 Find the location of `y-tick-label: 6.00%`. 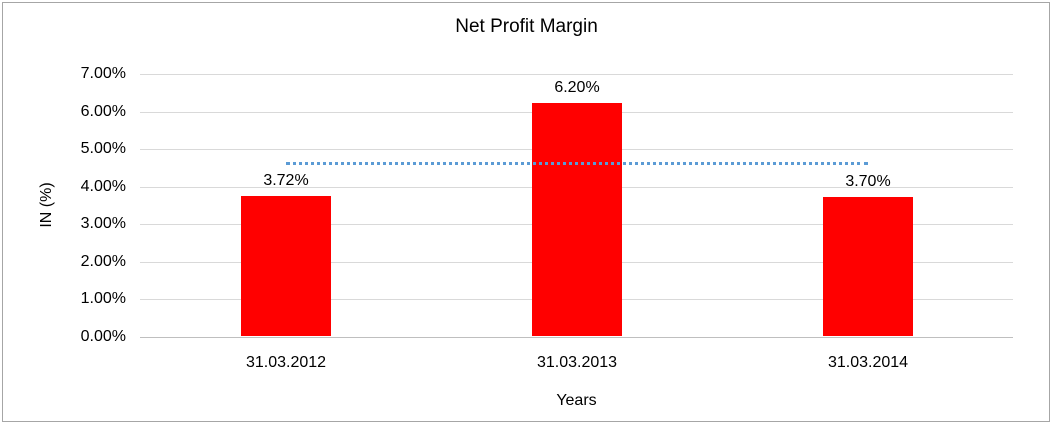

y-tick-label: 6.00% is located at coordinates (103, 111).